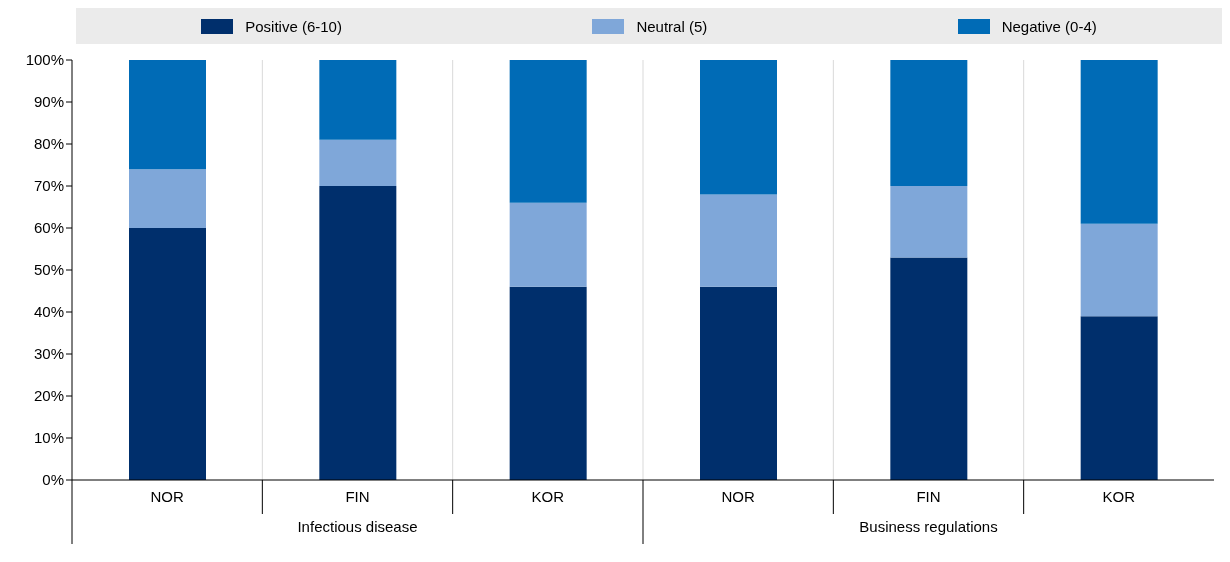 Image resolution: width=1230 pixels, height=562 pixels. Describe the element at coordinates (53, 480) in the screenshot. I see `y-tick-label: 0%` at that location.